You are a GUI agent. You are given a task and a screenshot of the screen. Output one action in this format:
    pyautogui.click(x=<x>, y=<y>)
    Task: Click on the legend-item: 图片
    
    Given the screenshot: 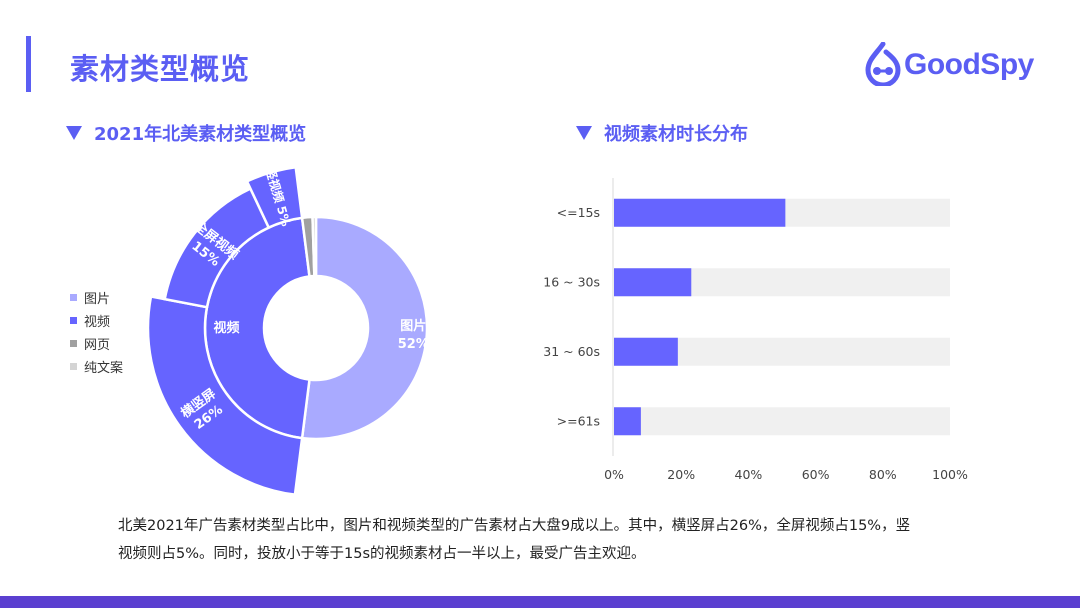 What is the action you would take?
    pyautogui.click(x=96, y=297)
    